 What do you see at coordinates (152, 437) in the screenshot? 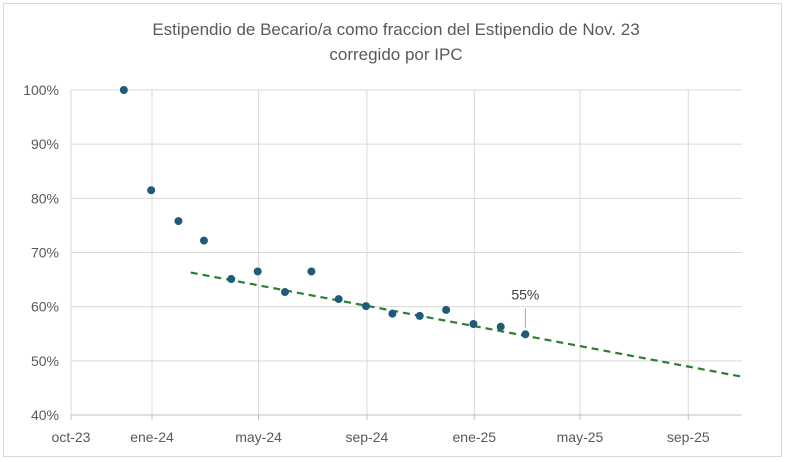
I see `x-tick-label: ene-24` at bounding box center [152, 437].